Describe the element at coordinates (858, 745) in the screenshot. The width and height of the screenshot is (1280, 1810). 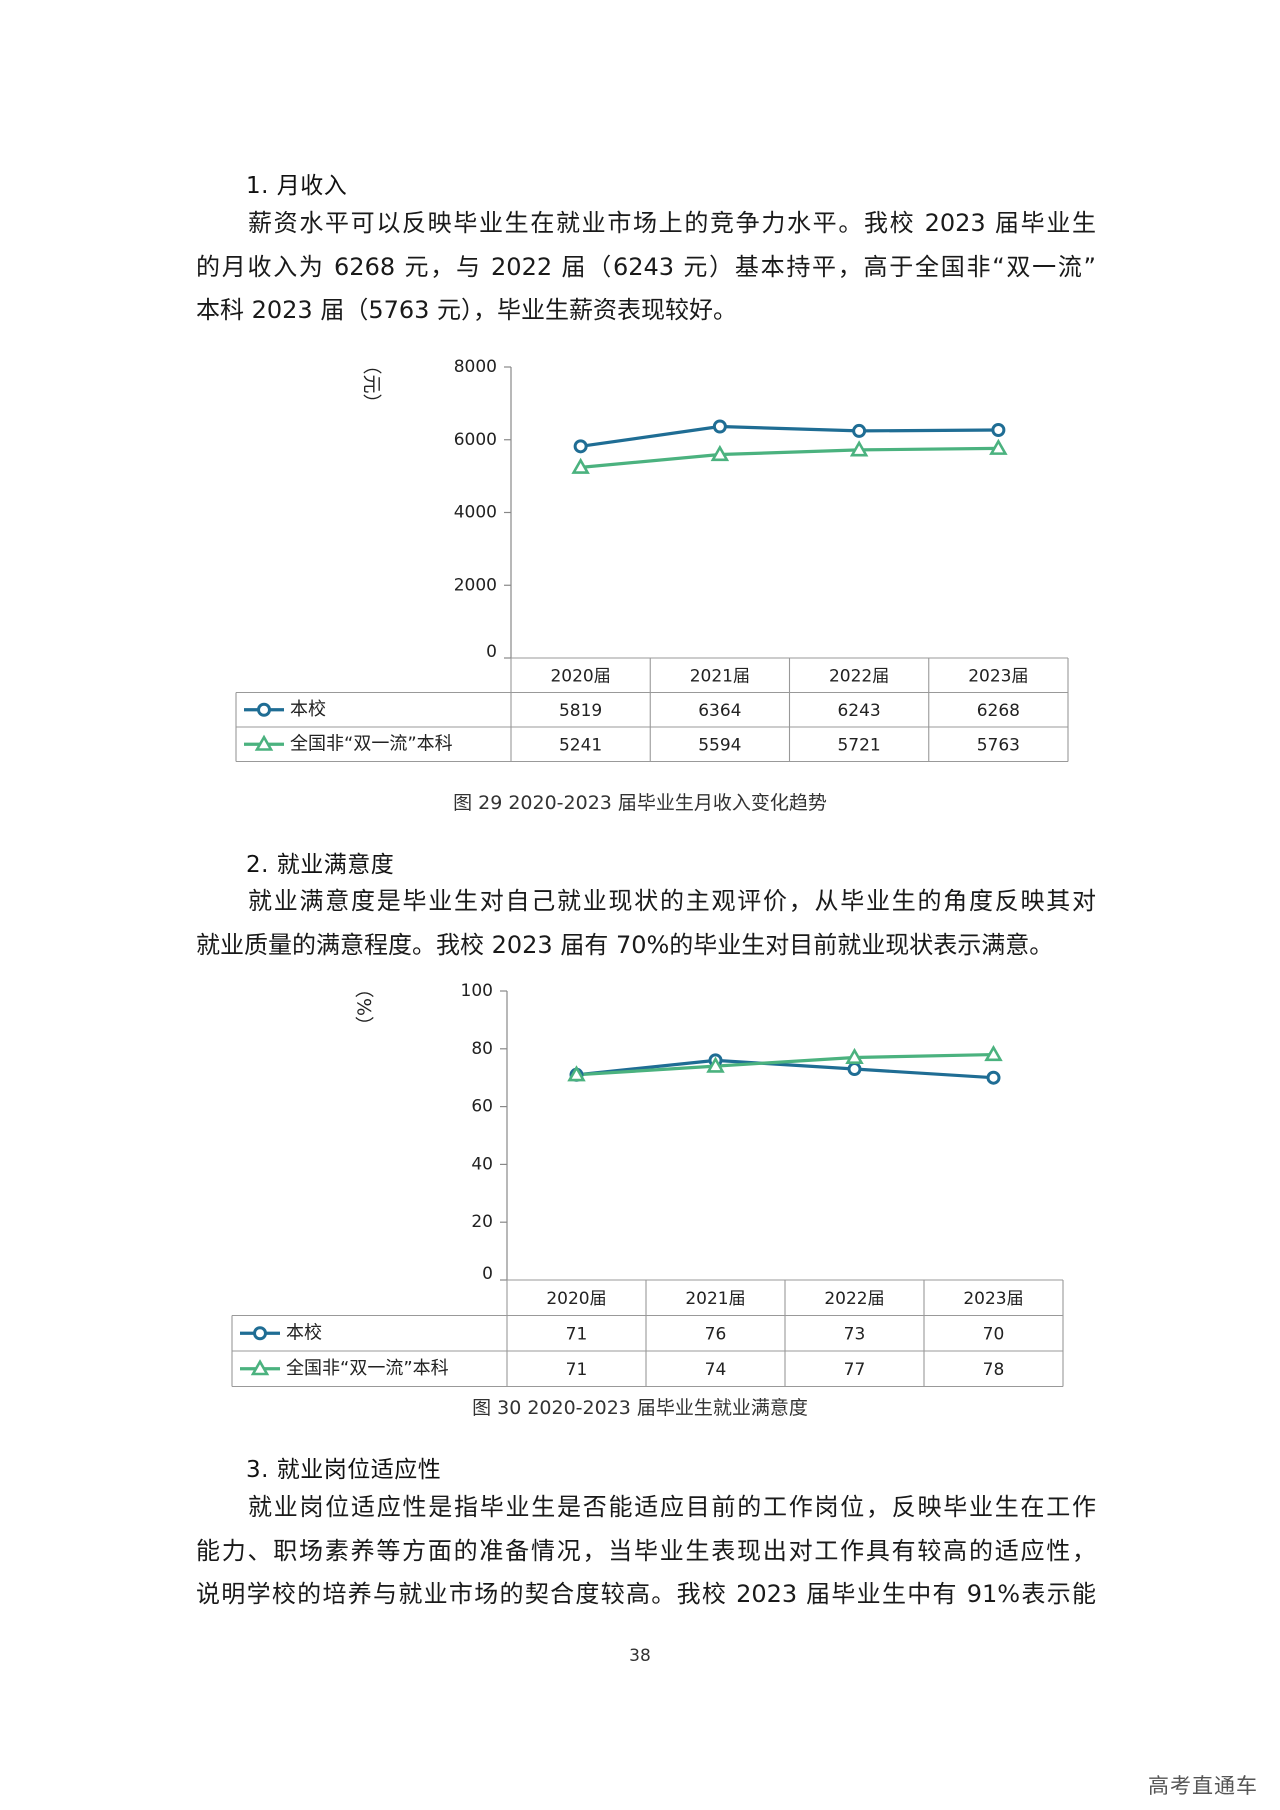
I see `table-value: 5721` at that location.